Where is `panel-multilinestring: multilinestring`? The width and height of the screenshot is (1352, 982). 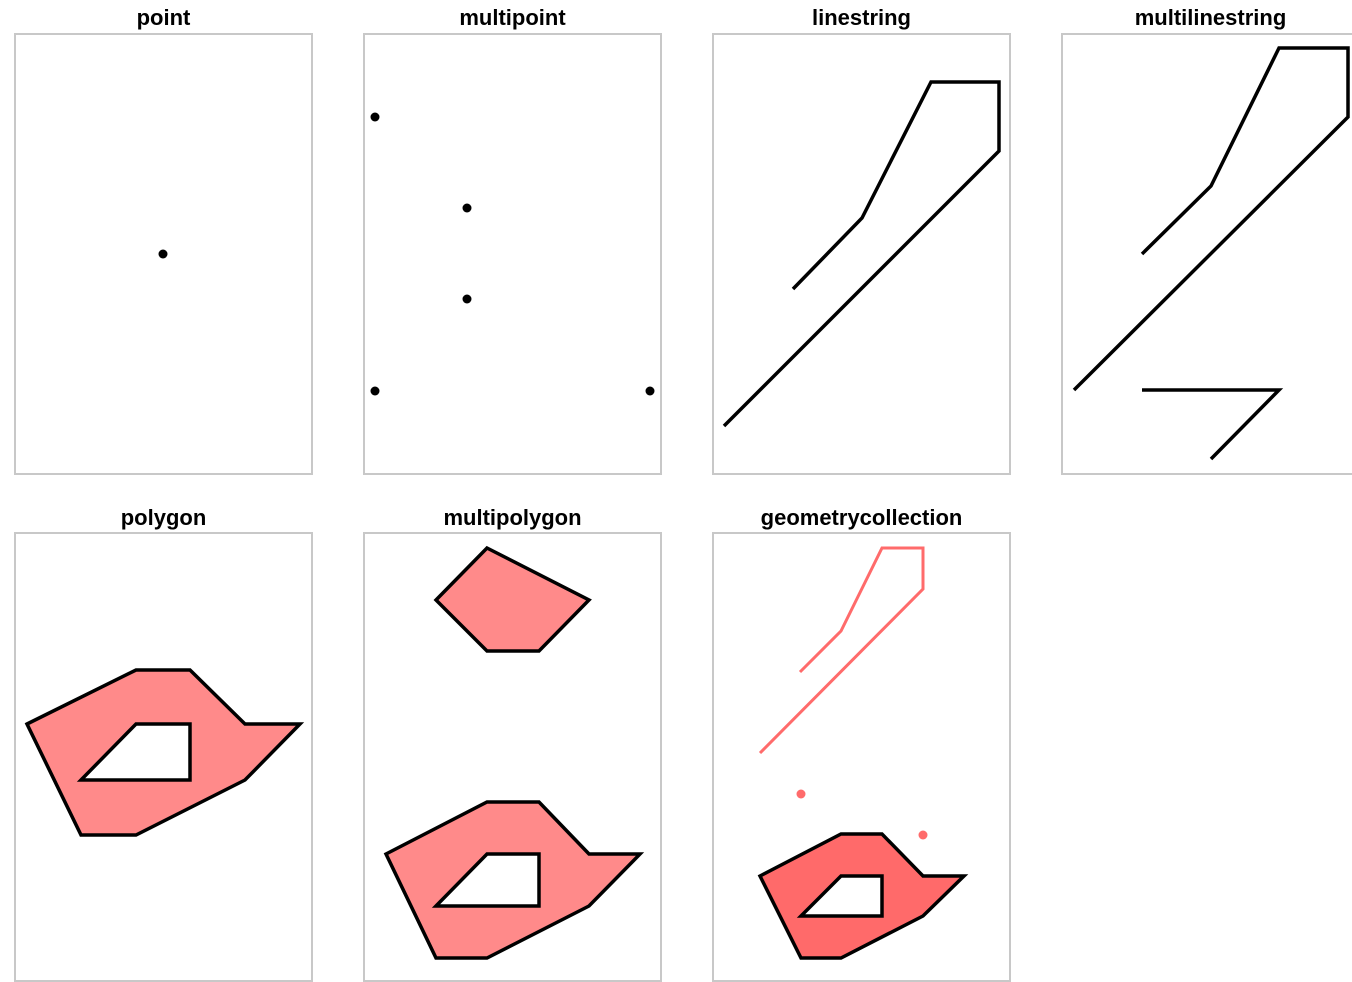 panel-multilinestring: multilinestring is located at coordinates (1206, 238).